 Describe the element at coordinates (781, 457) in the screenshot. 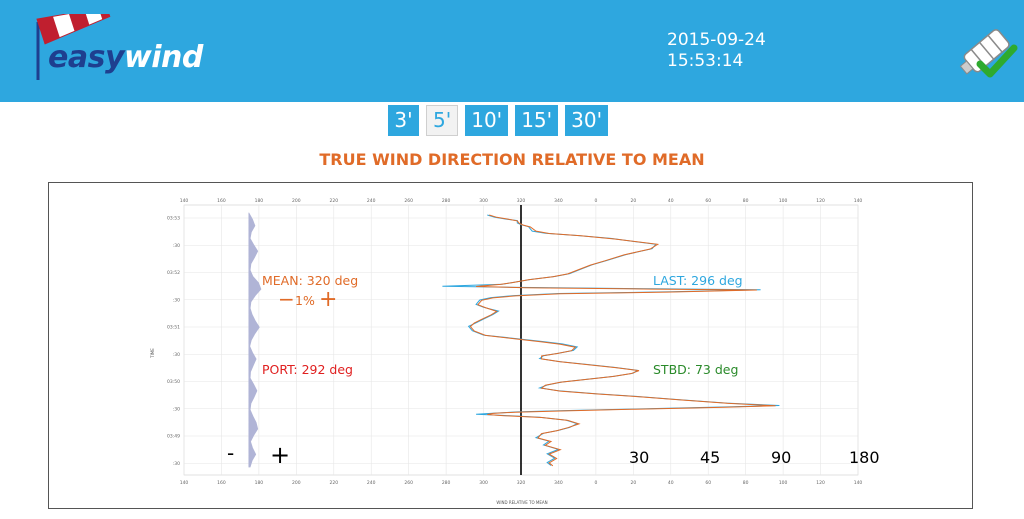

I see `range-option-button: 90` at that location.